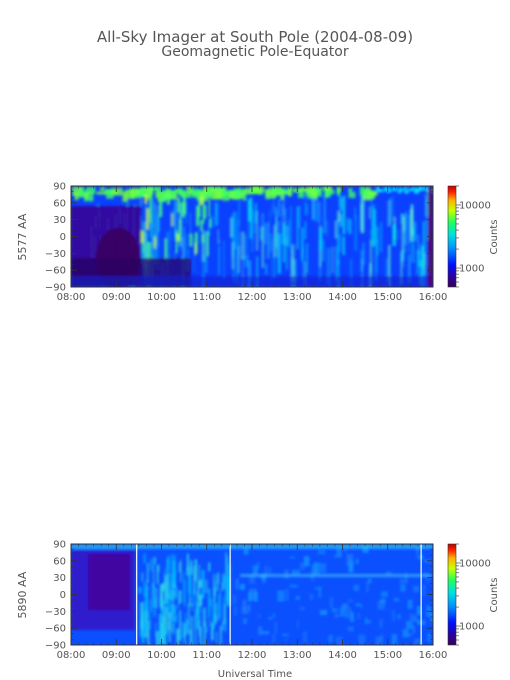 This screenshot has width=510, height=680. Describe the element at coordinates (255, 674) in the screenshot. I see `x-axis-label: Universal Time` at that location.